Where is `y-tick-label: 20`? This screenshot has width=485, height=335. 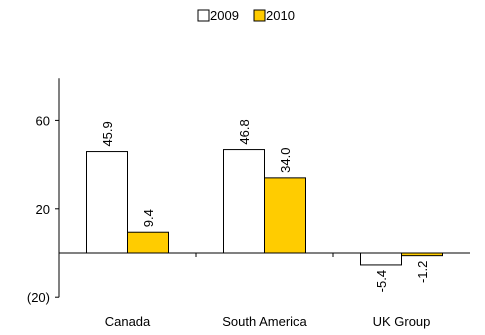
y-tick-label: 20 is located at coordinates (43, 209).